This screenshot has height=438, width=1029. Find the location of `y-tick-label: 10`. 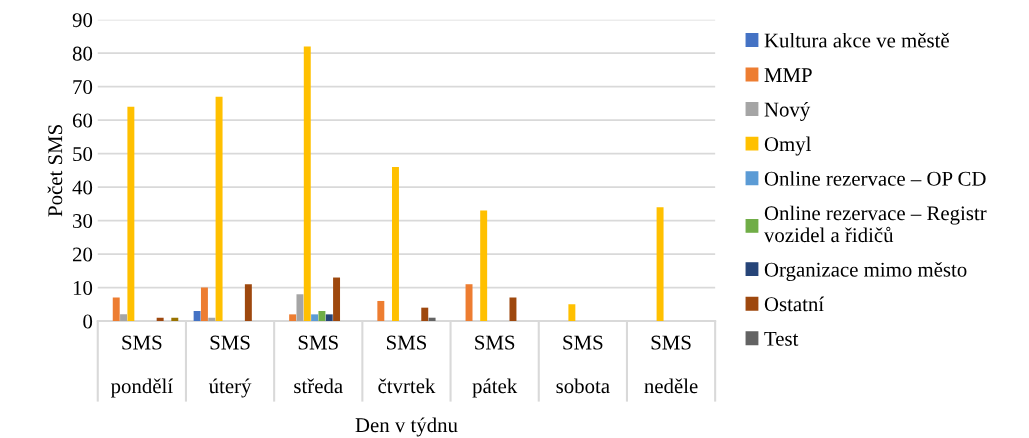

y-tick-label: 10 is located at coordinates (83, 287).